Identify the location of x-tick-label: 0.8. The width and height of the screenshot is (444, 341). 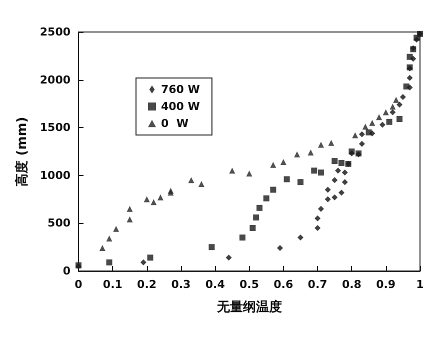
(352, 284).